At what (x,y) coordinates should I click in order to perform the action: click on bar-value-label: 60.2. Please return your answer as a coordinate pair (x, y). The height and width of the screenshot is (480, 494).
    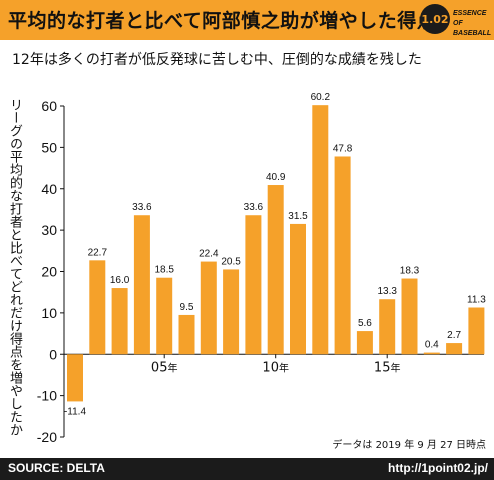
    Looking at the image, I should click on (321, 97).